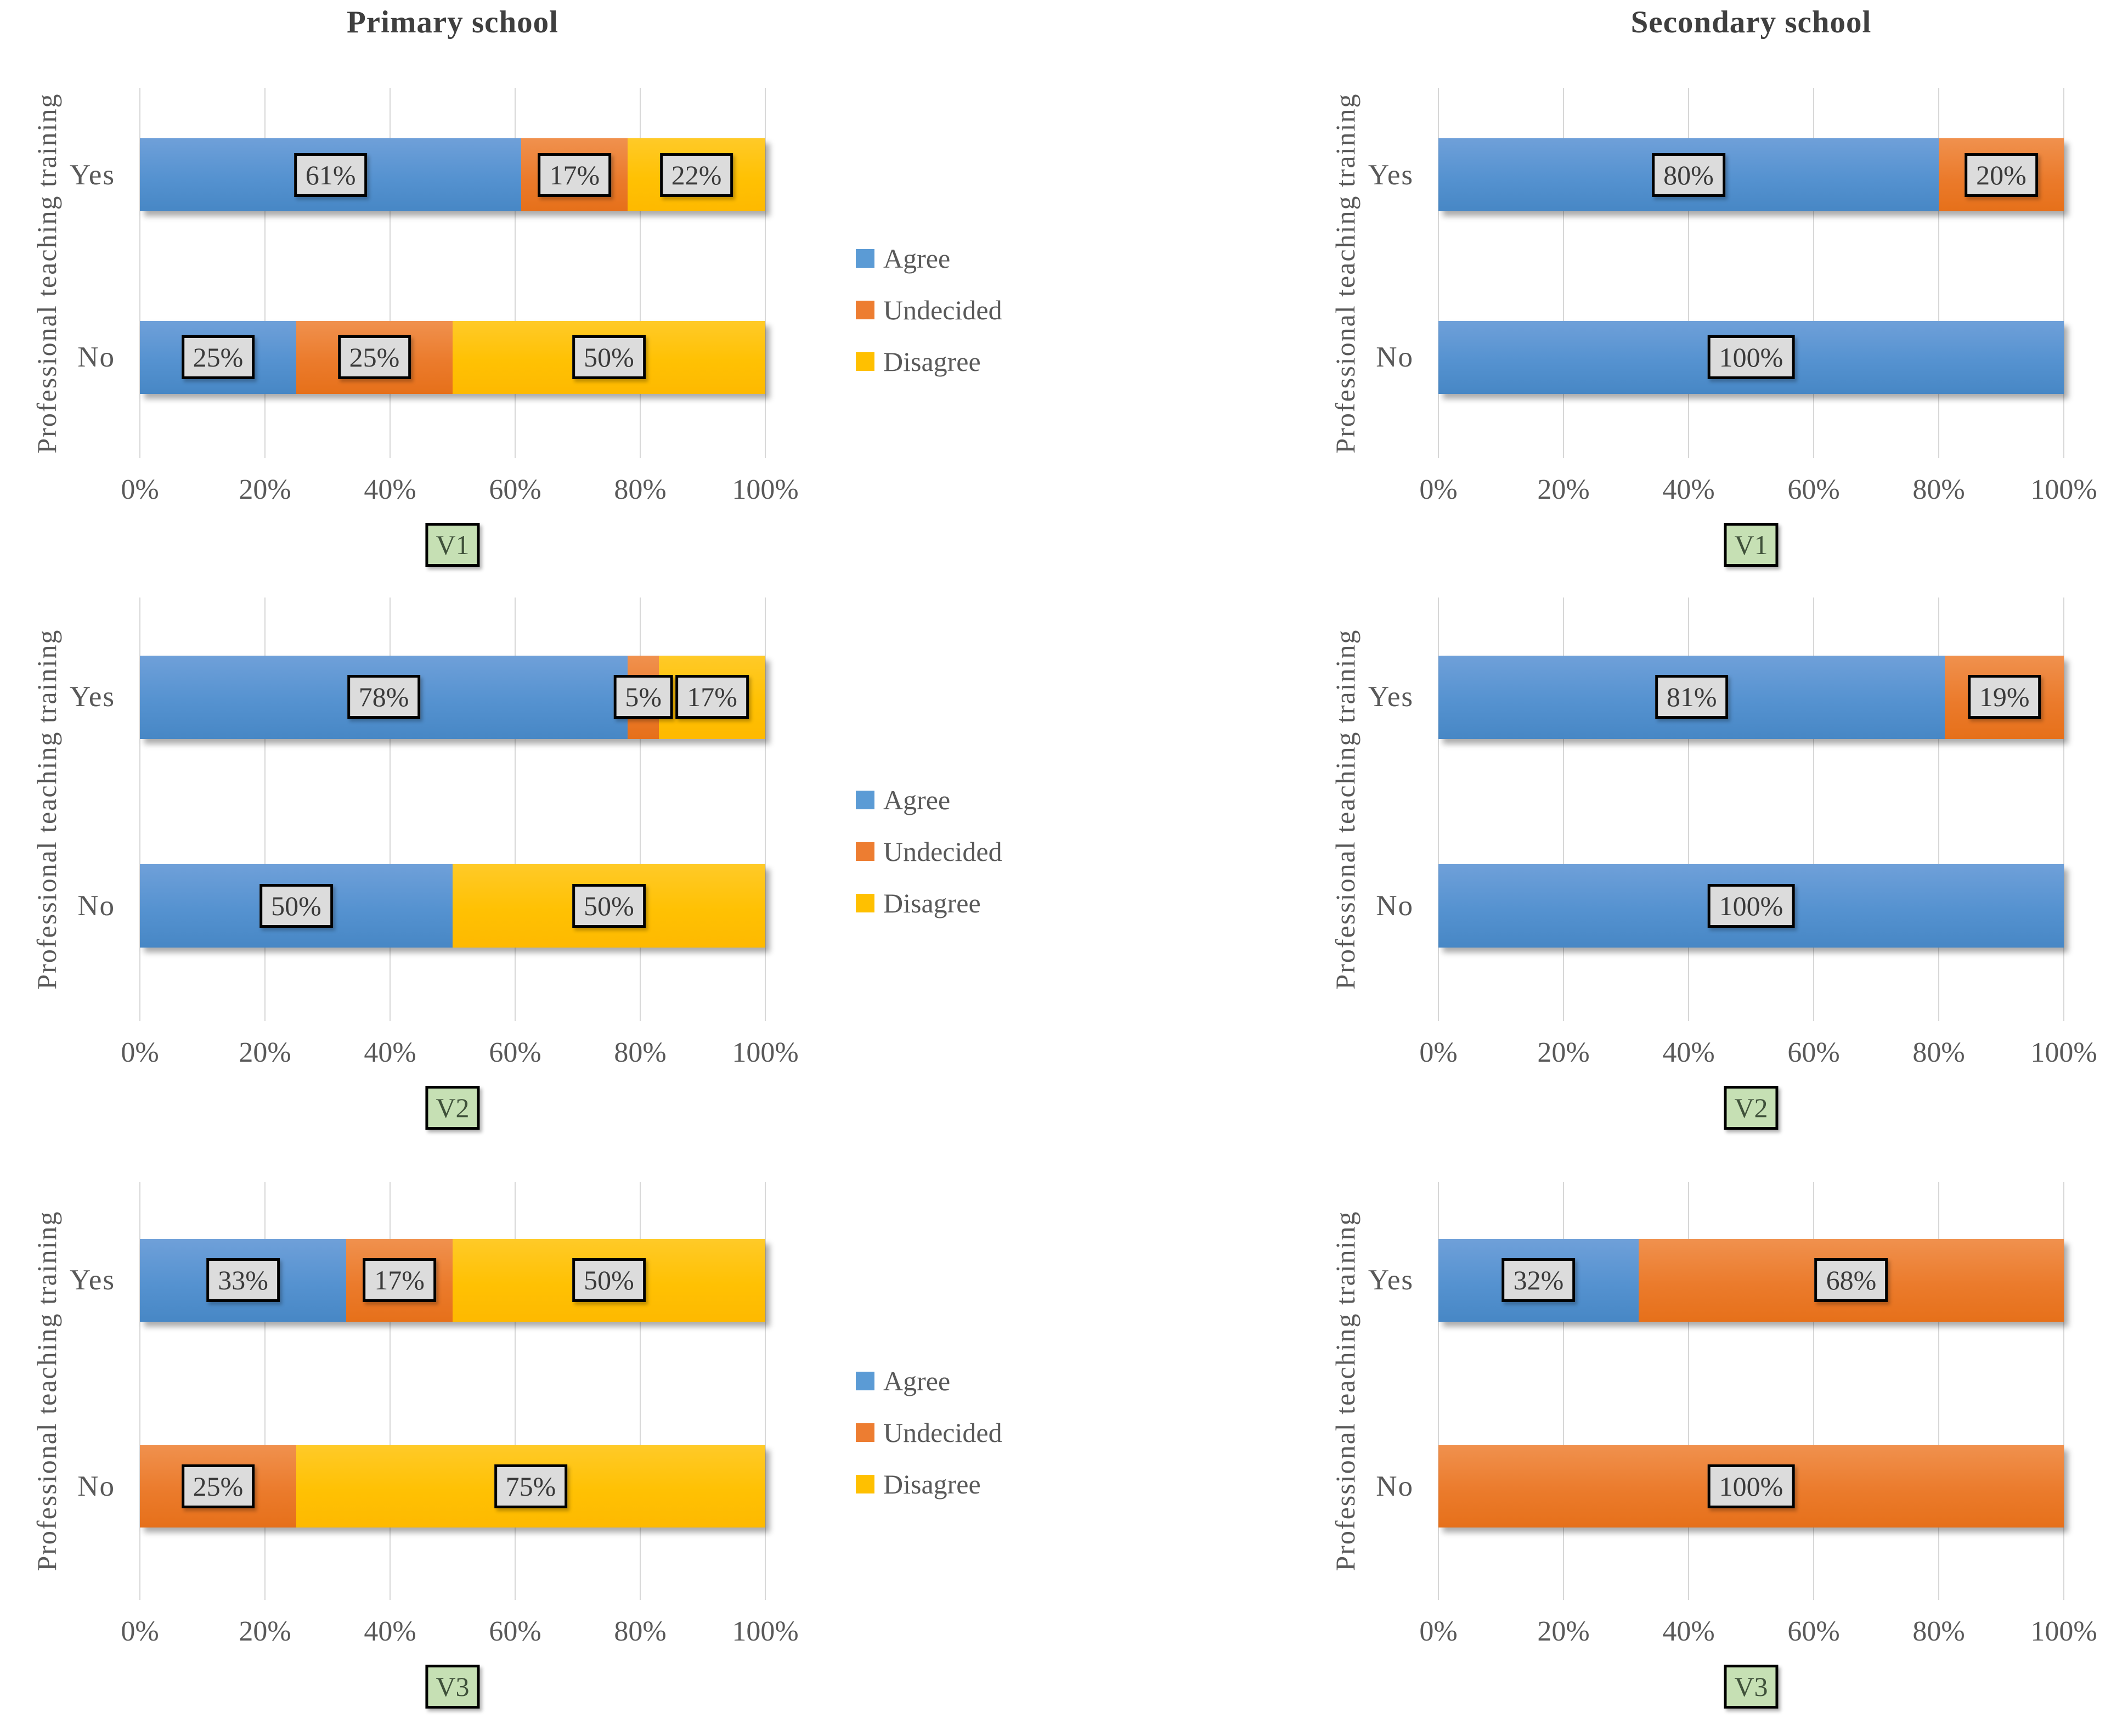 The height and width of the screenshot is (1736, 2128). I want to click on data-label: 5%, so click(644, 697).